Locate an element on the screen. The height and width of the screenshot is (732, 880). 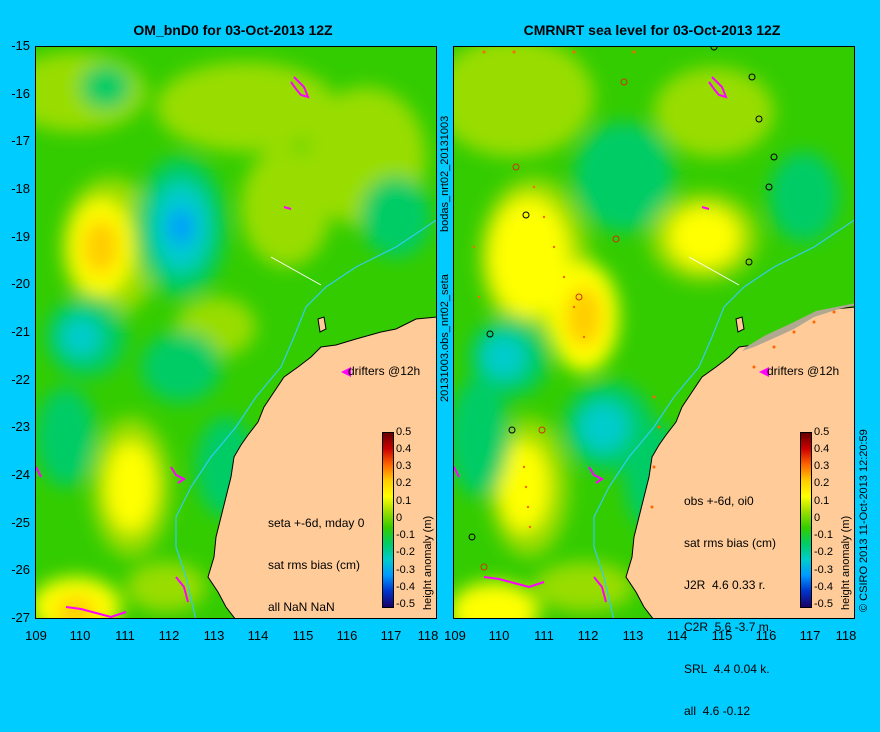
lat-tick: -15 is located at coordinates (20, 45).